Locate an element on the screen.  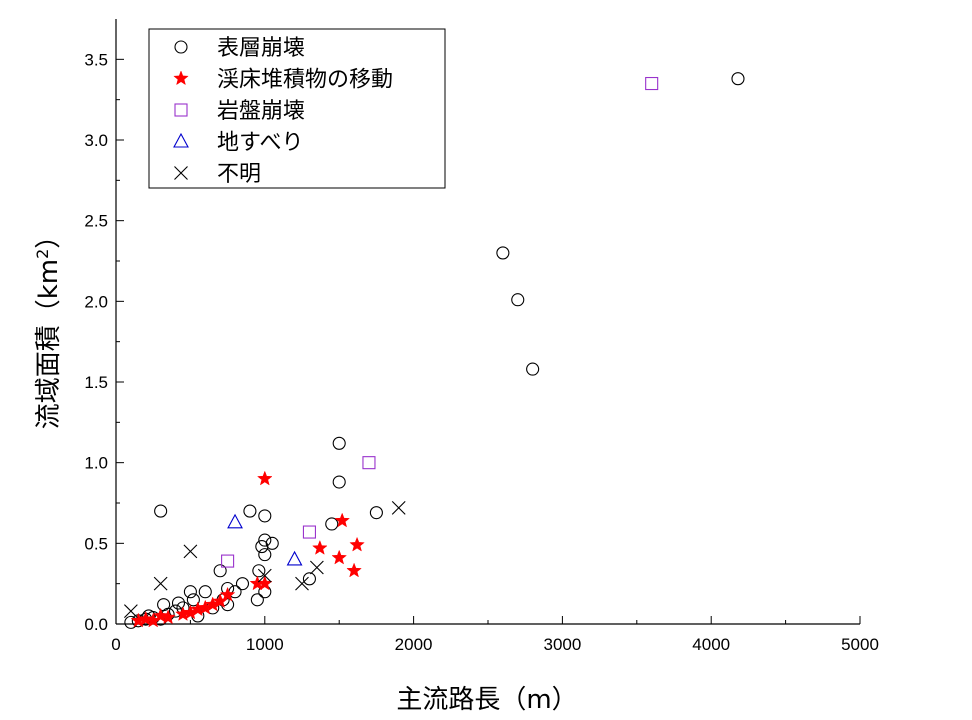
x-tick-label: 5000 is located at coordinates (860, 644).